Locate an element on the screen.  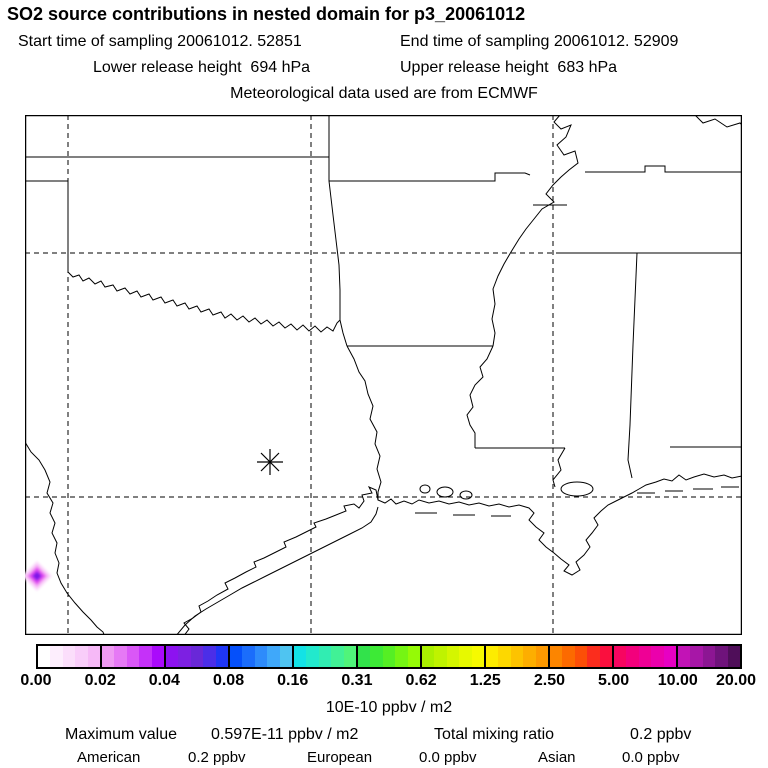
barrier-islands is located at coordinates (277, 570).